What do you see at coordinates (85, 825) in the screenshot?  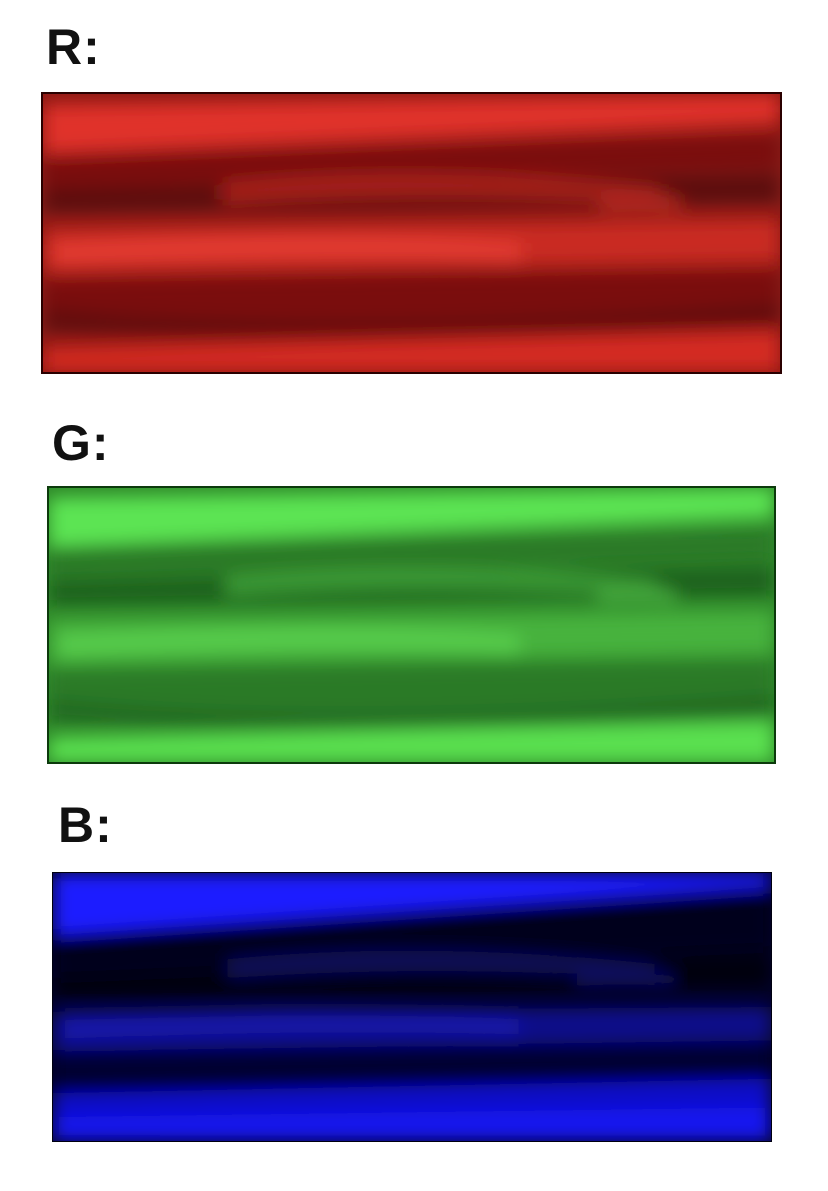 I see `blue-channel-label: B:` at bounding box center [85, 825].